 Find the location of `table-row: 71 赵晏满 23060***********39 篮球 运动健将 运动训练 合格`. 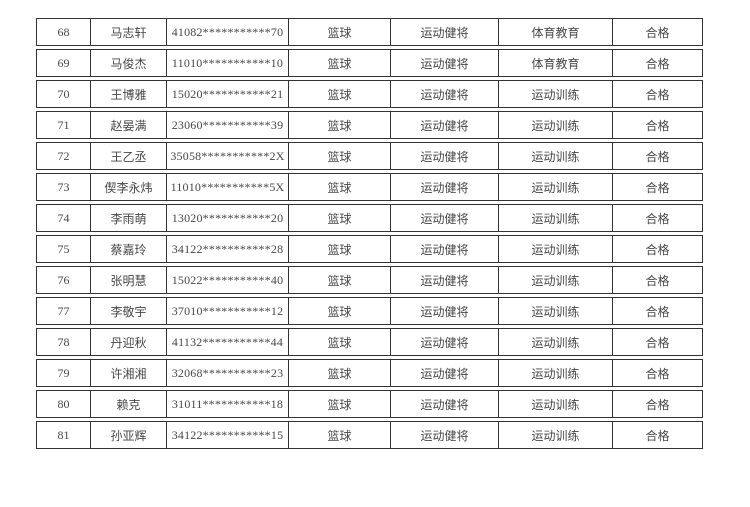

table-row: 71 赵晏满 23060***********39 篮球 运动健将 运动训练 合格 is located at coordinates (369, 125).